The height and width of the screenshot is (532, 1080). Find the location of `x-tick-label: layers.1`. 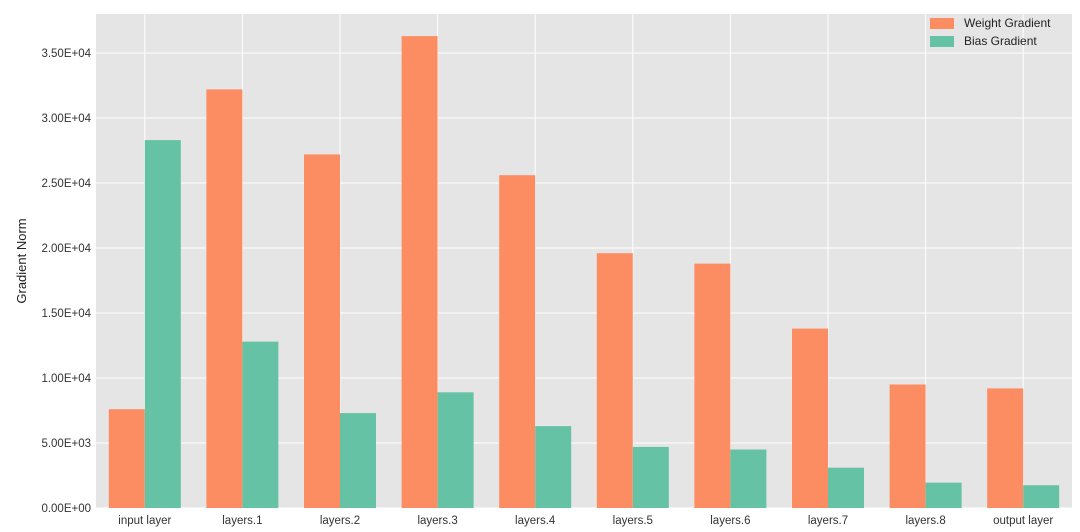

x-tick-label: layers.1 is located at coordinates (242, 521).